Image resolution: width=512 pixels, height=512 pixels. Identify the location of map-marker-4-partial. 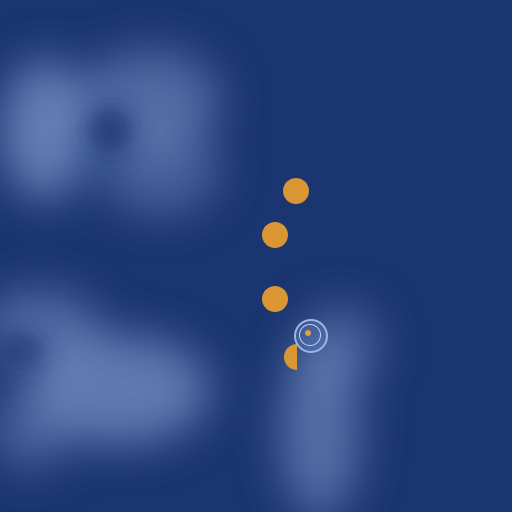
(290, 357).